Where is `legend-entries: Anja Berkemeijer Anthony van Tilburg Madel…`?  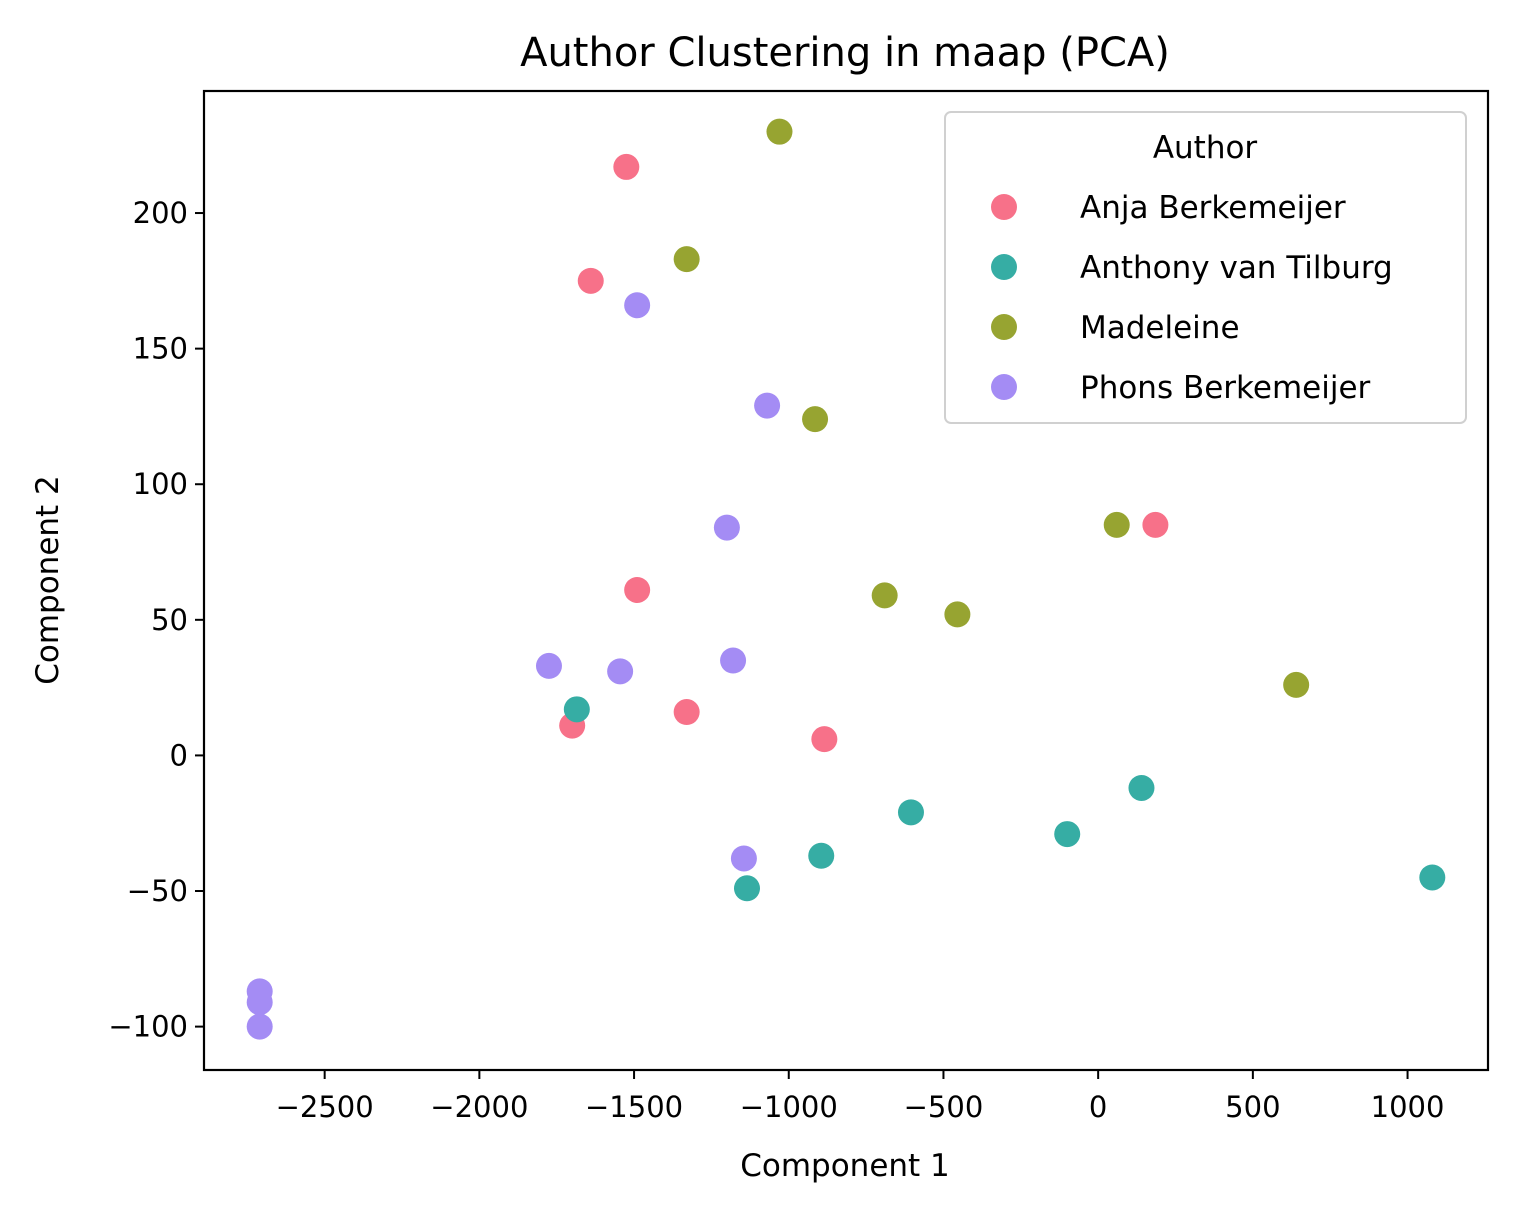 legend-entries: Anja Berkemeijer Anthony van Tilburg Madel… is located at coordinates (1192, 298).